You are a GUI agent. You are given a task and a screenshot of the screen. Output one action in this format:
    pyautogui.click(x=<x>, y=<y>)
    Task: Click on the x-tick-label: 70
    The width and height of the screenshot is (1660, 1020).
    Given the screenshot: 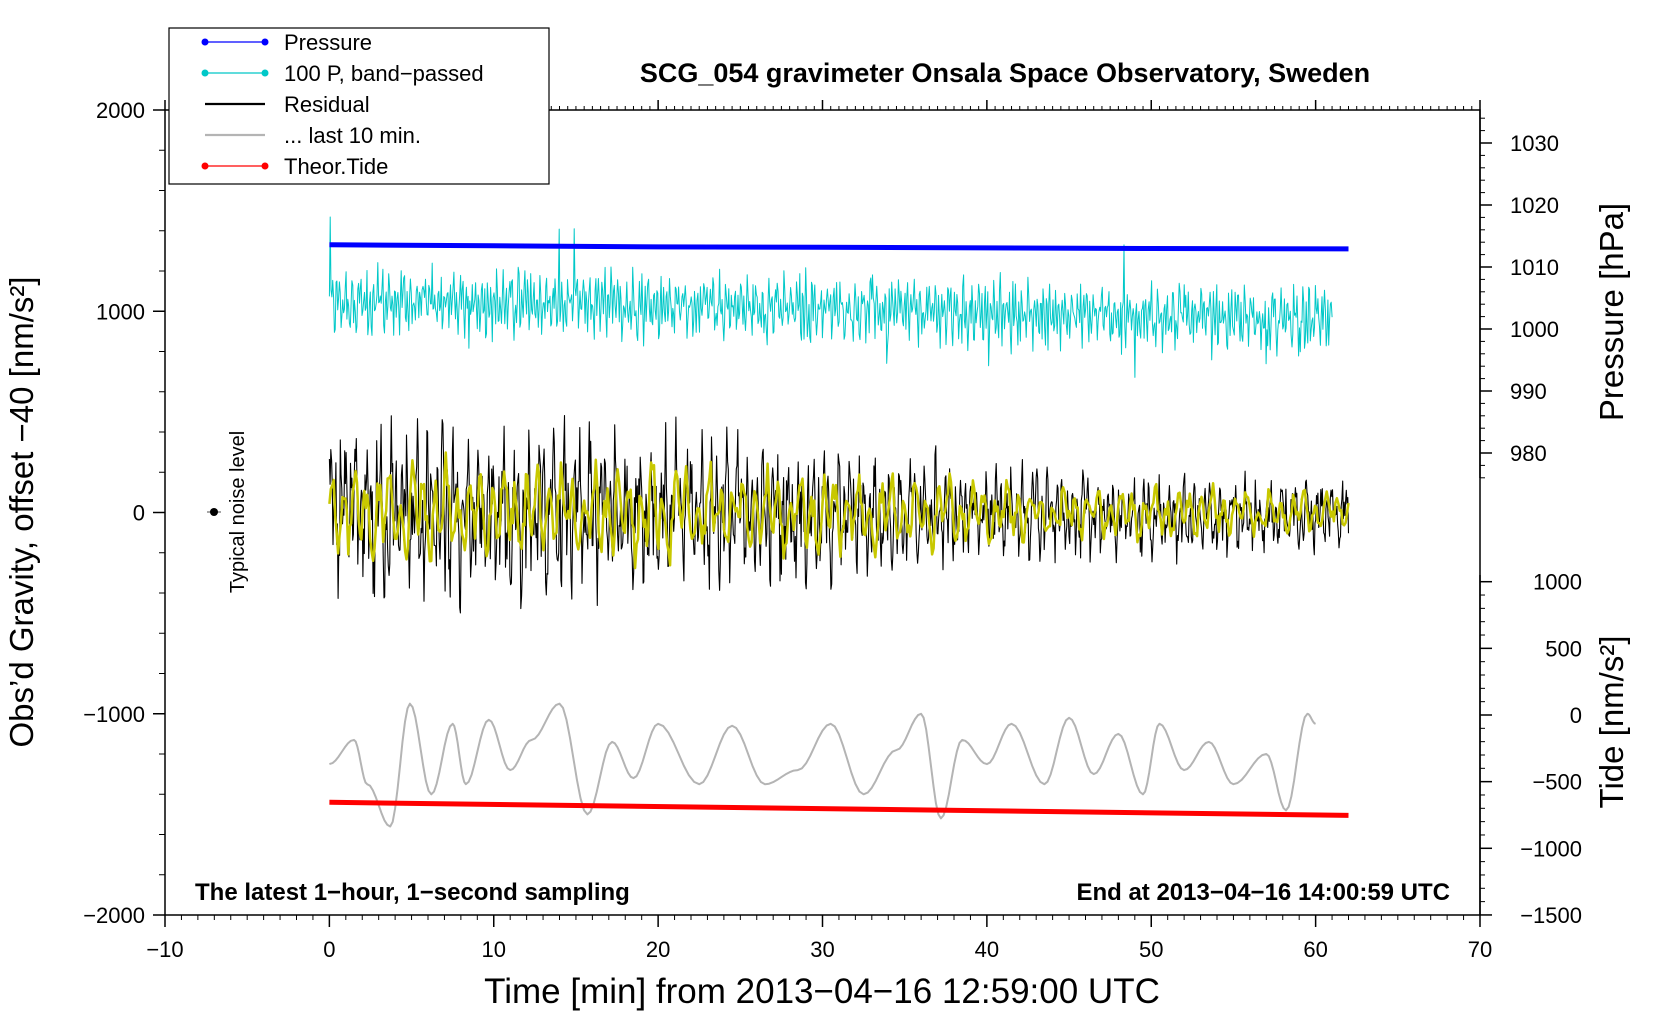 What is the action you would take?
    pyautogui.click(x=1480, y=949)
    